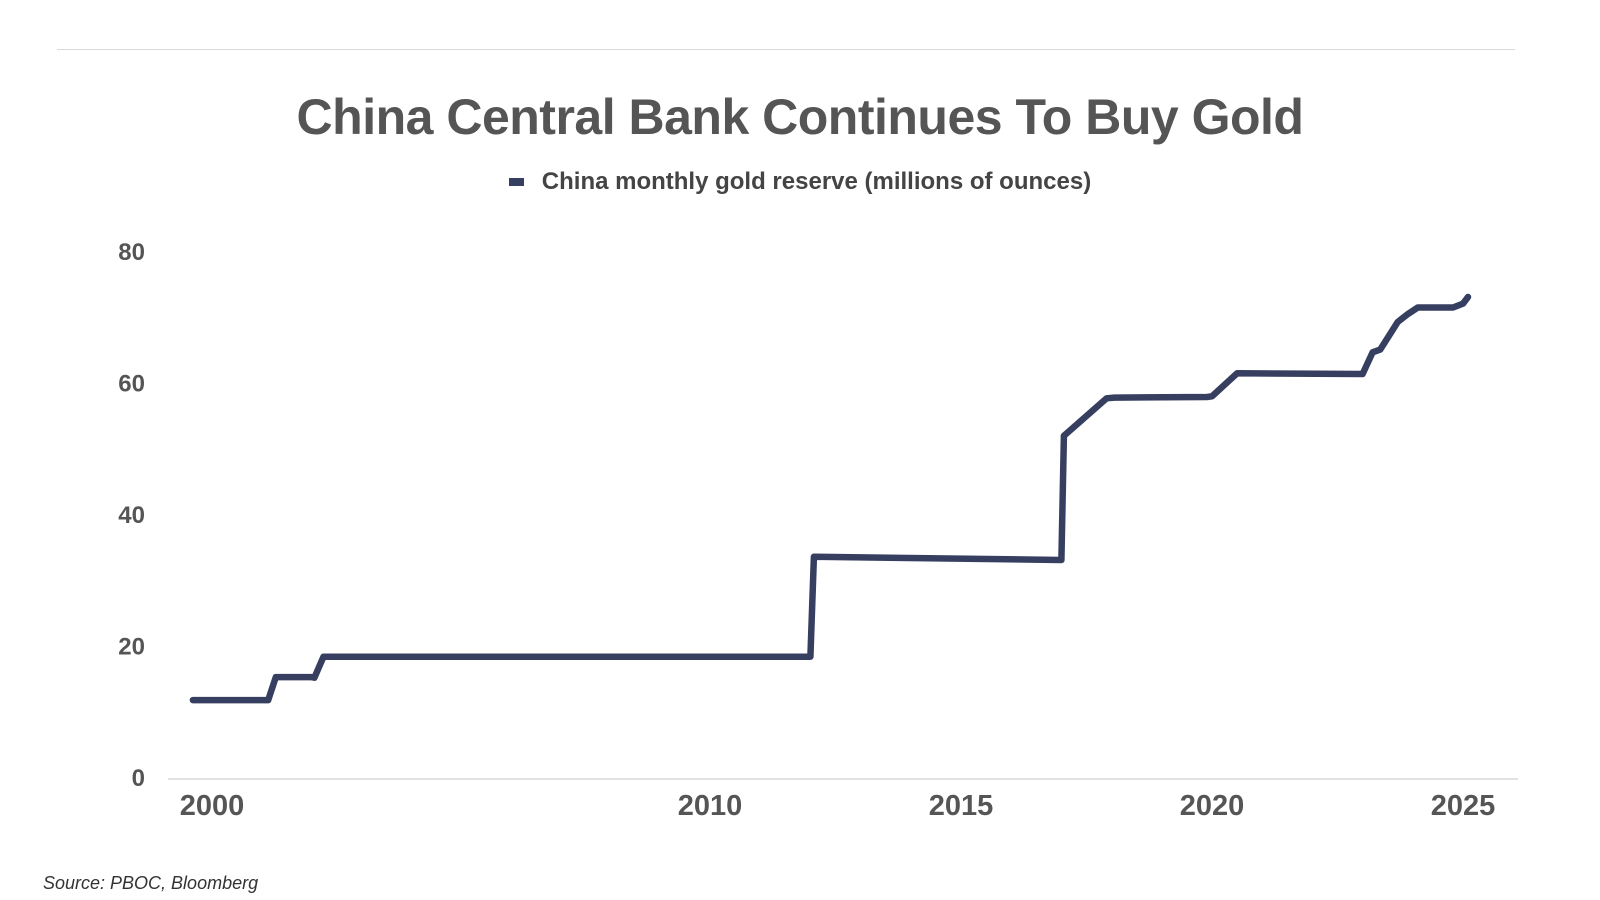 This screenshot has height=900, width=1600. I want to click on legend-swatch, so click(516, 182).